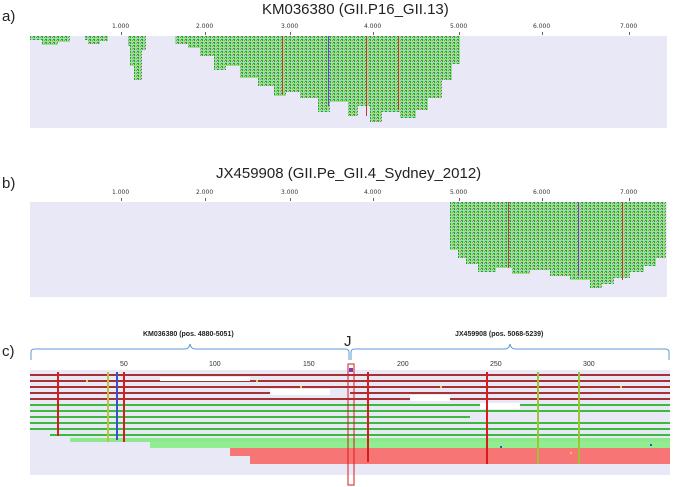 Image resolution: width=675 pixels, height=487 pixels. What do you see at coordinates (8, 351) in the screenshot?
I see `panel-c-letter: c)` at bounding box center [8, 351].